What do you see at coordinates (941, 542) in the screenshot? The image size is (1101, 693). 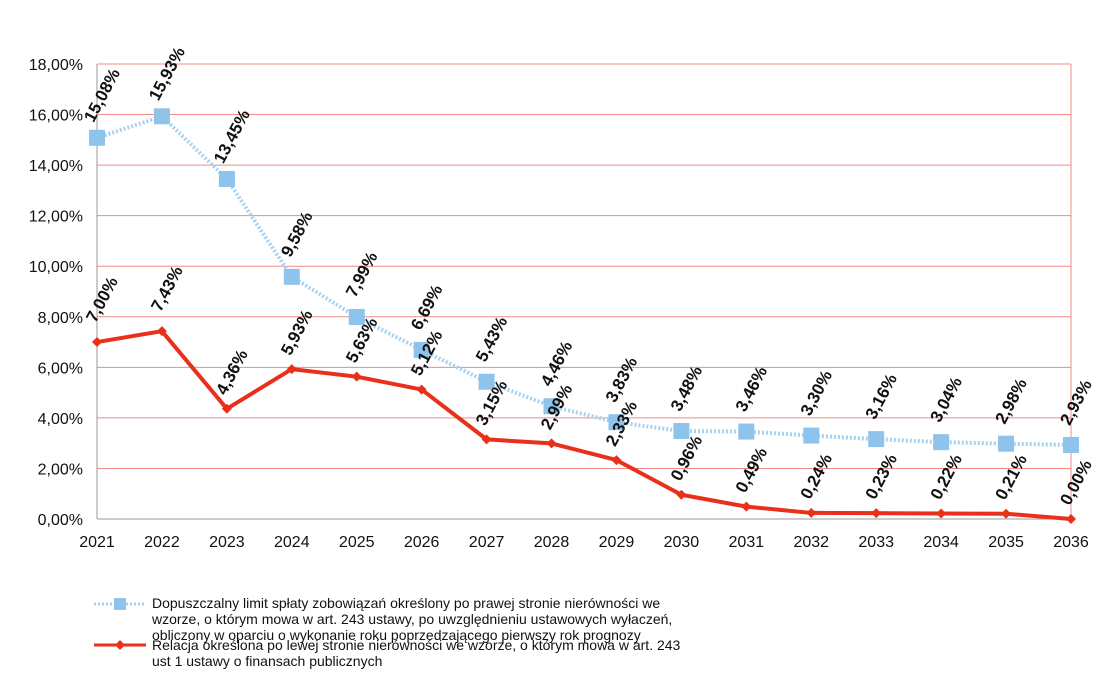 I see `x-tick-label: 2034` at bounding box center [941, 542].